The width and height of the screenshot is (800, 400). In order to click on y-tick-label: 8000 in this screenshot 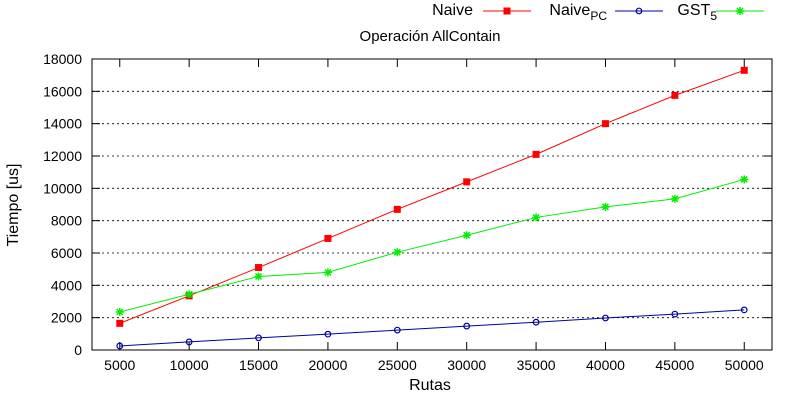, I will do `click(66, 221)`.